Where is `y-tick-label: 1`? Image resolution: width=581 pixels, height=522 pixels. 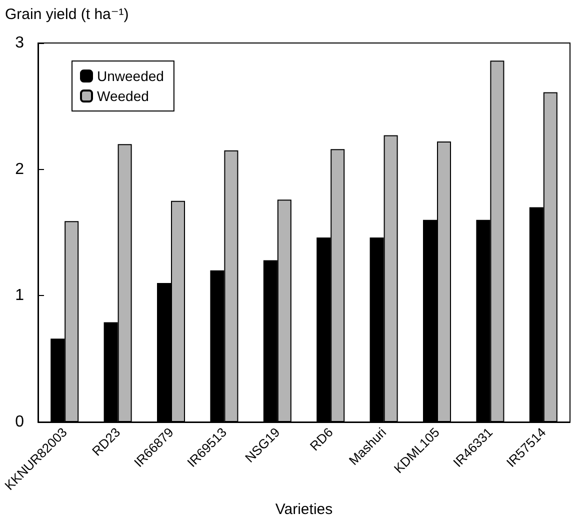
y-tick-label: 1 is located at coordinates (19, 295).